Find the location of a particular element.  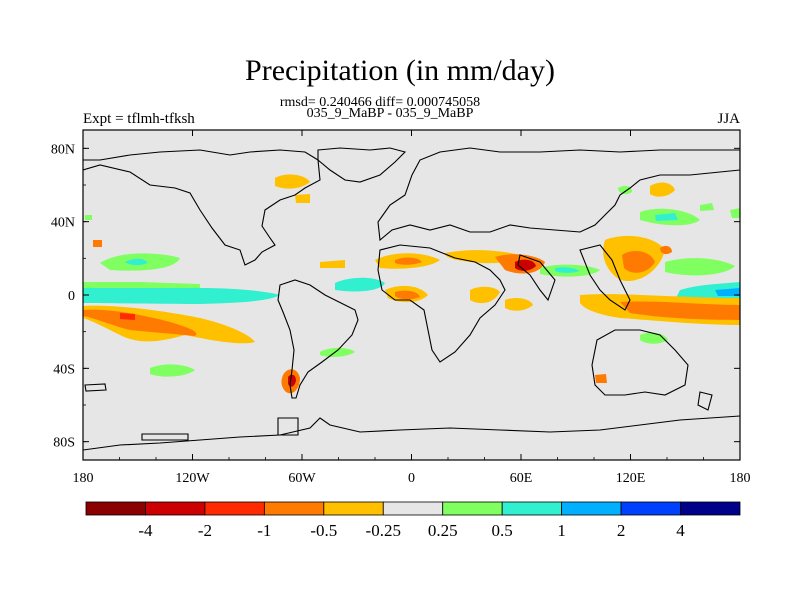

colorbar-label: 2 is located at coordinates (621, 530).